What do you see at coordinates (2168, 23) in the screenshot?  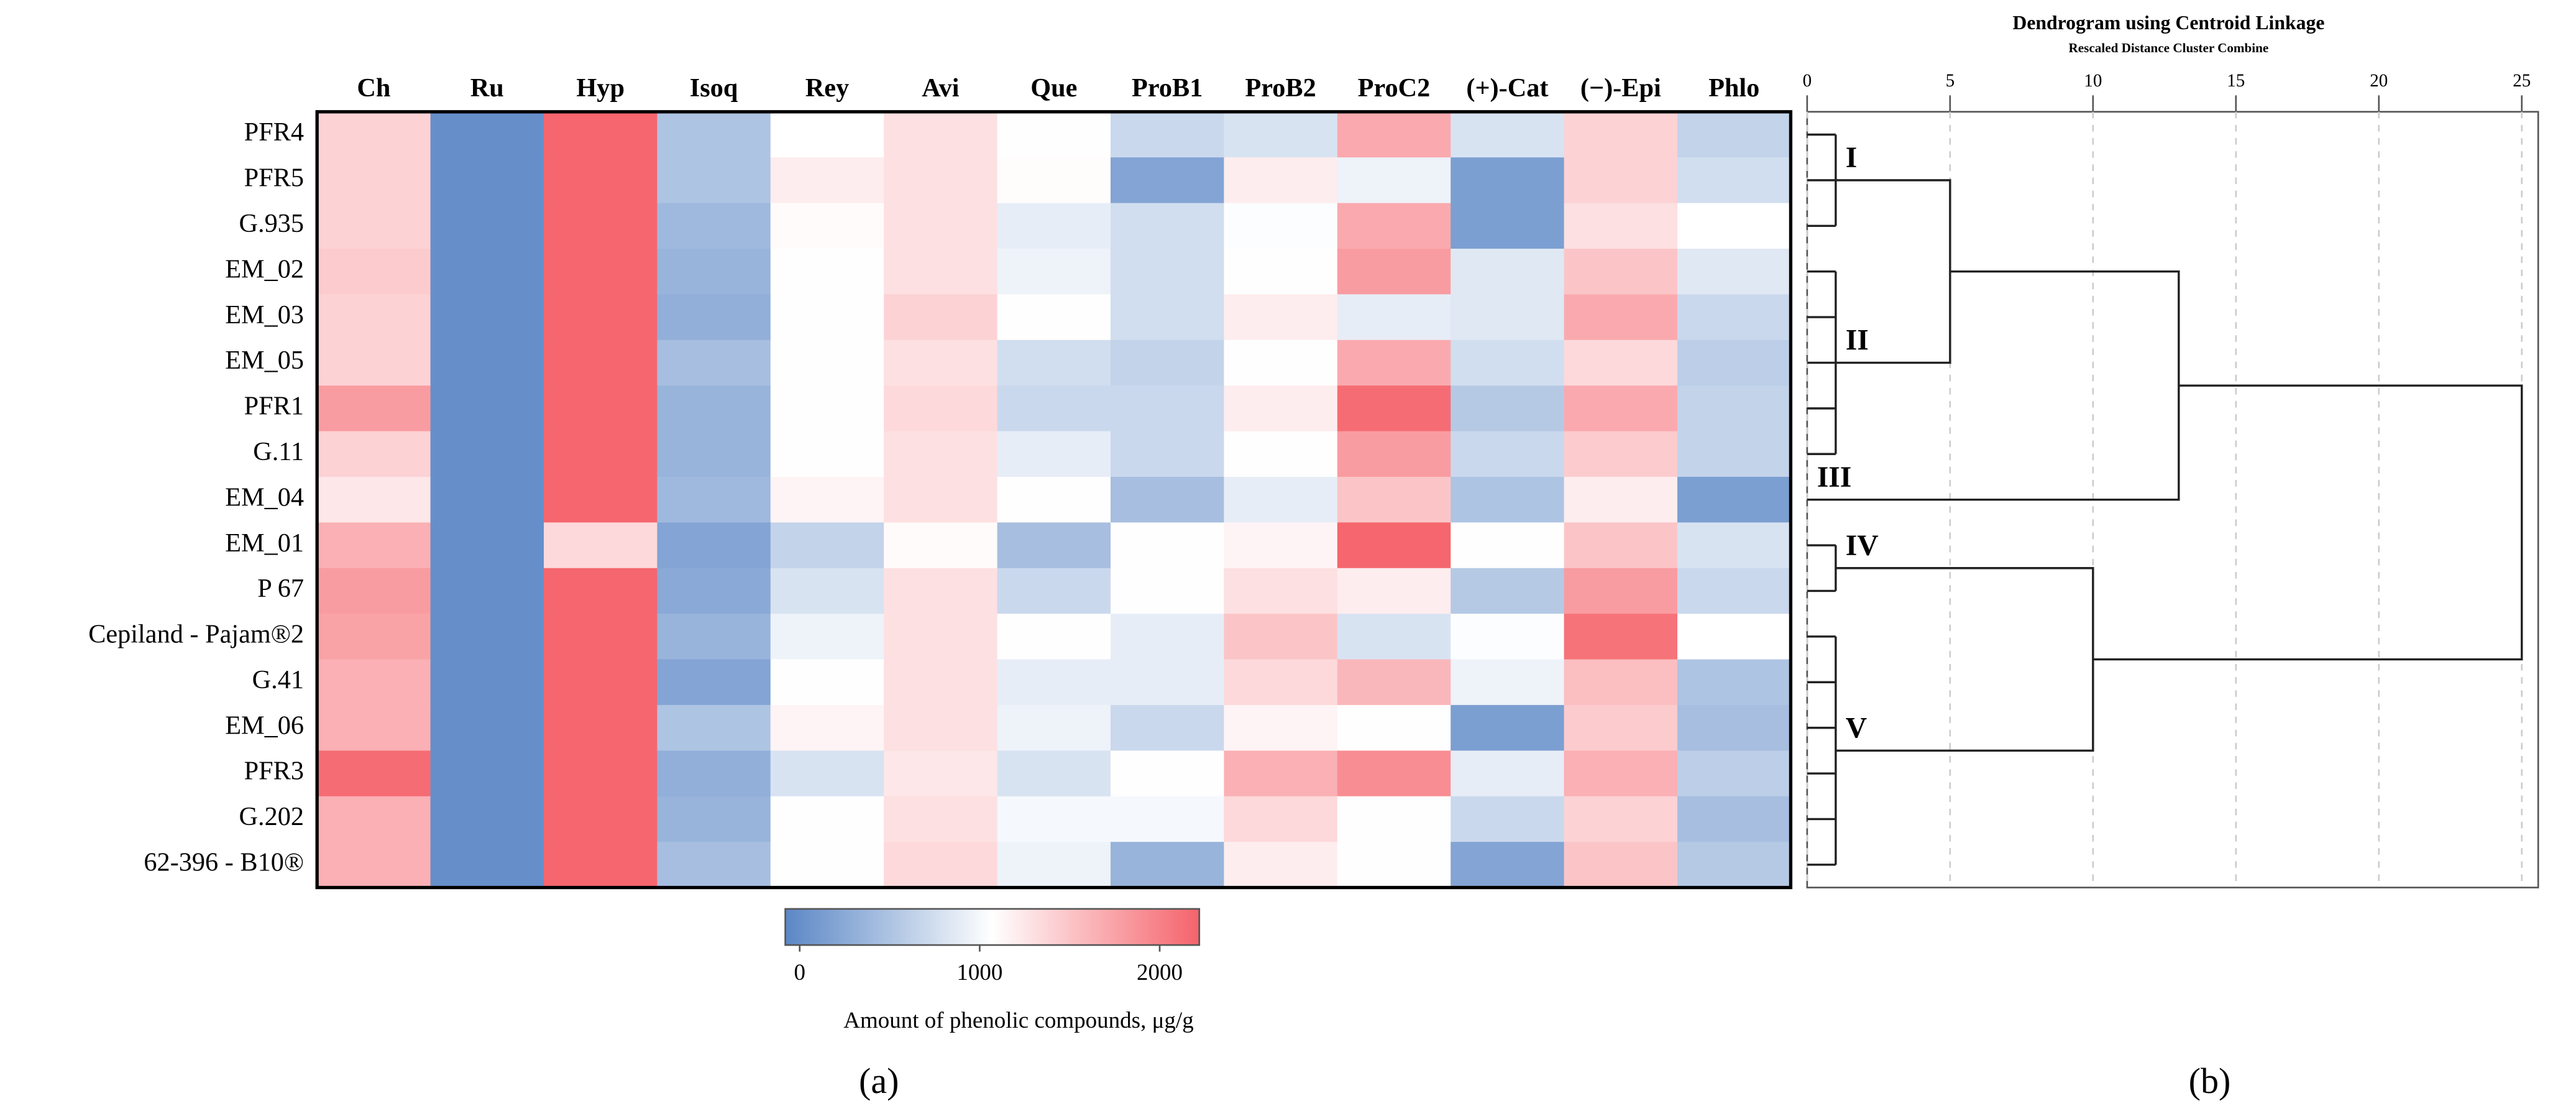 I see `dendrogram-title: Dendrogram using Centroid Linkage` at bounding box center [2168, 23].